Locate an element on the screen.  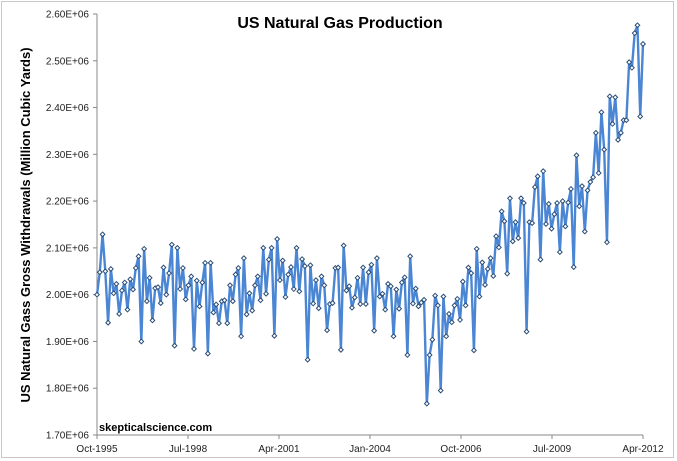
y-tick-label: 2.00E+06 is located at coordinates (68, 295).